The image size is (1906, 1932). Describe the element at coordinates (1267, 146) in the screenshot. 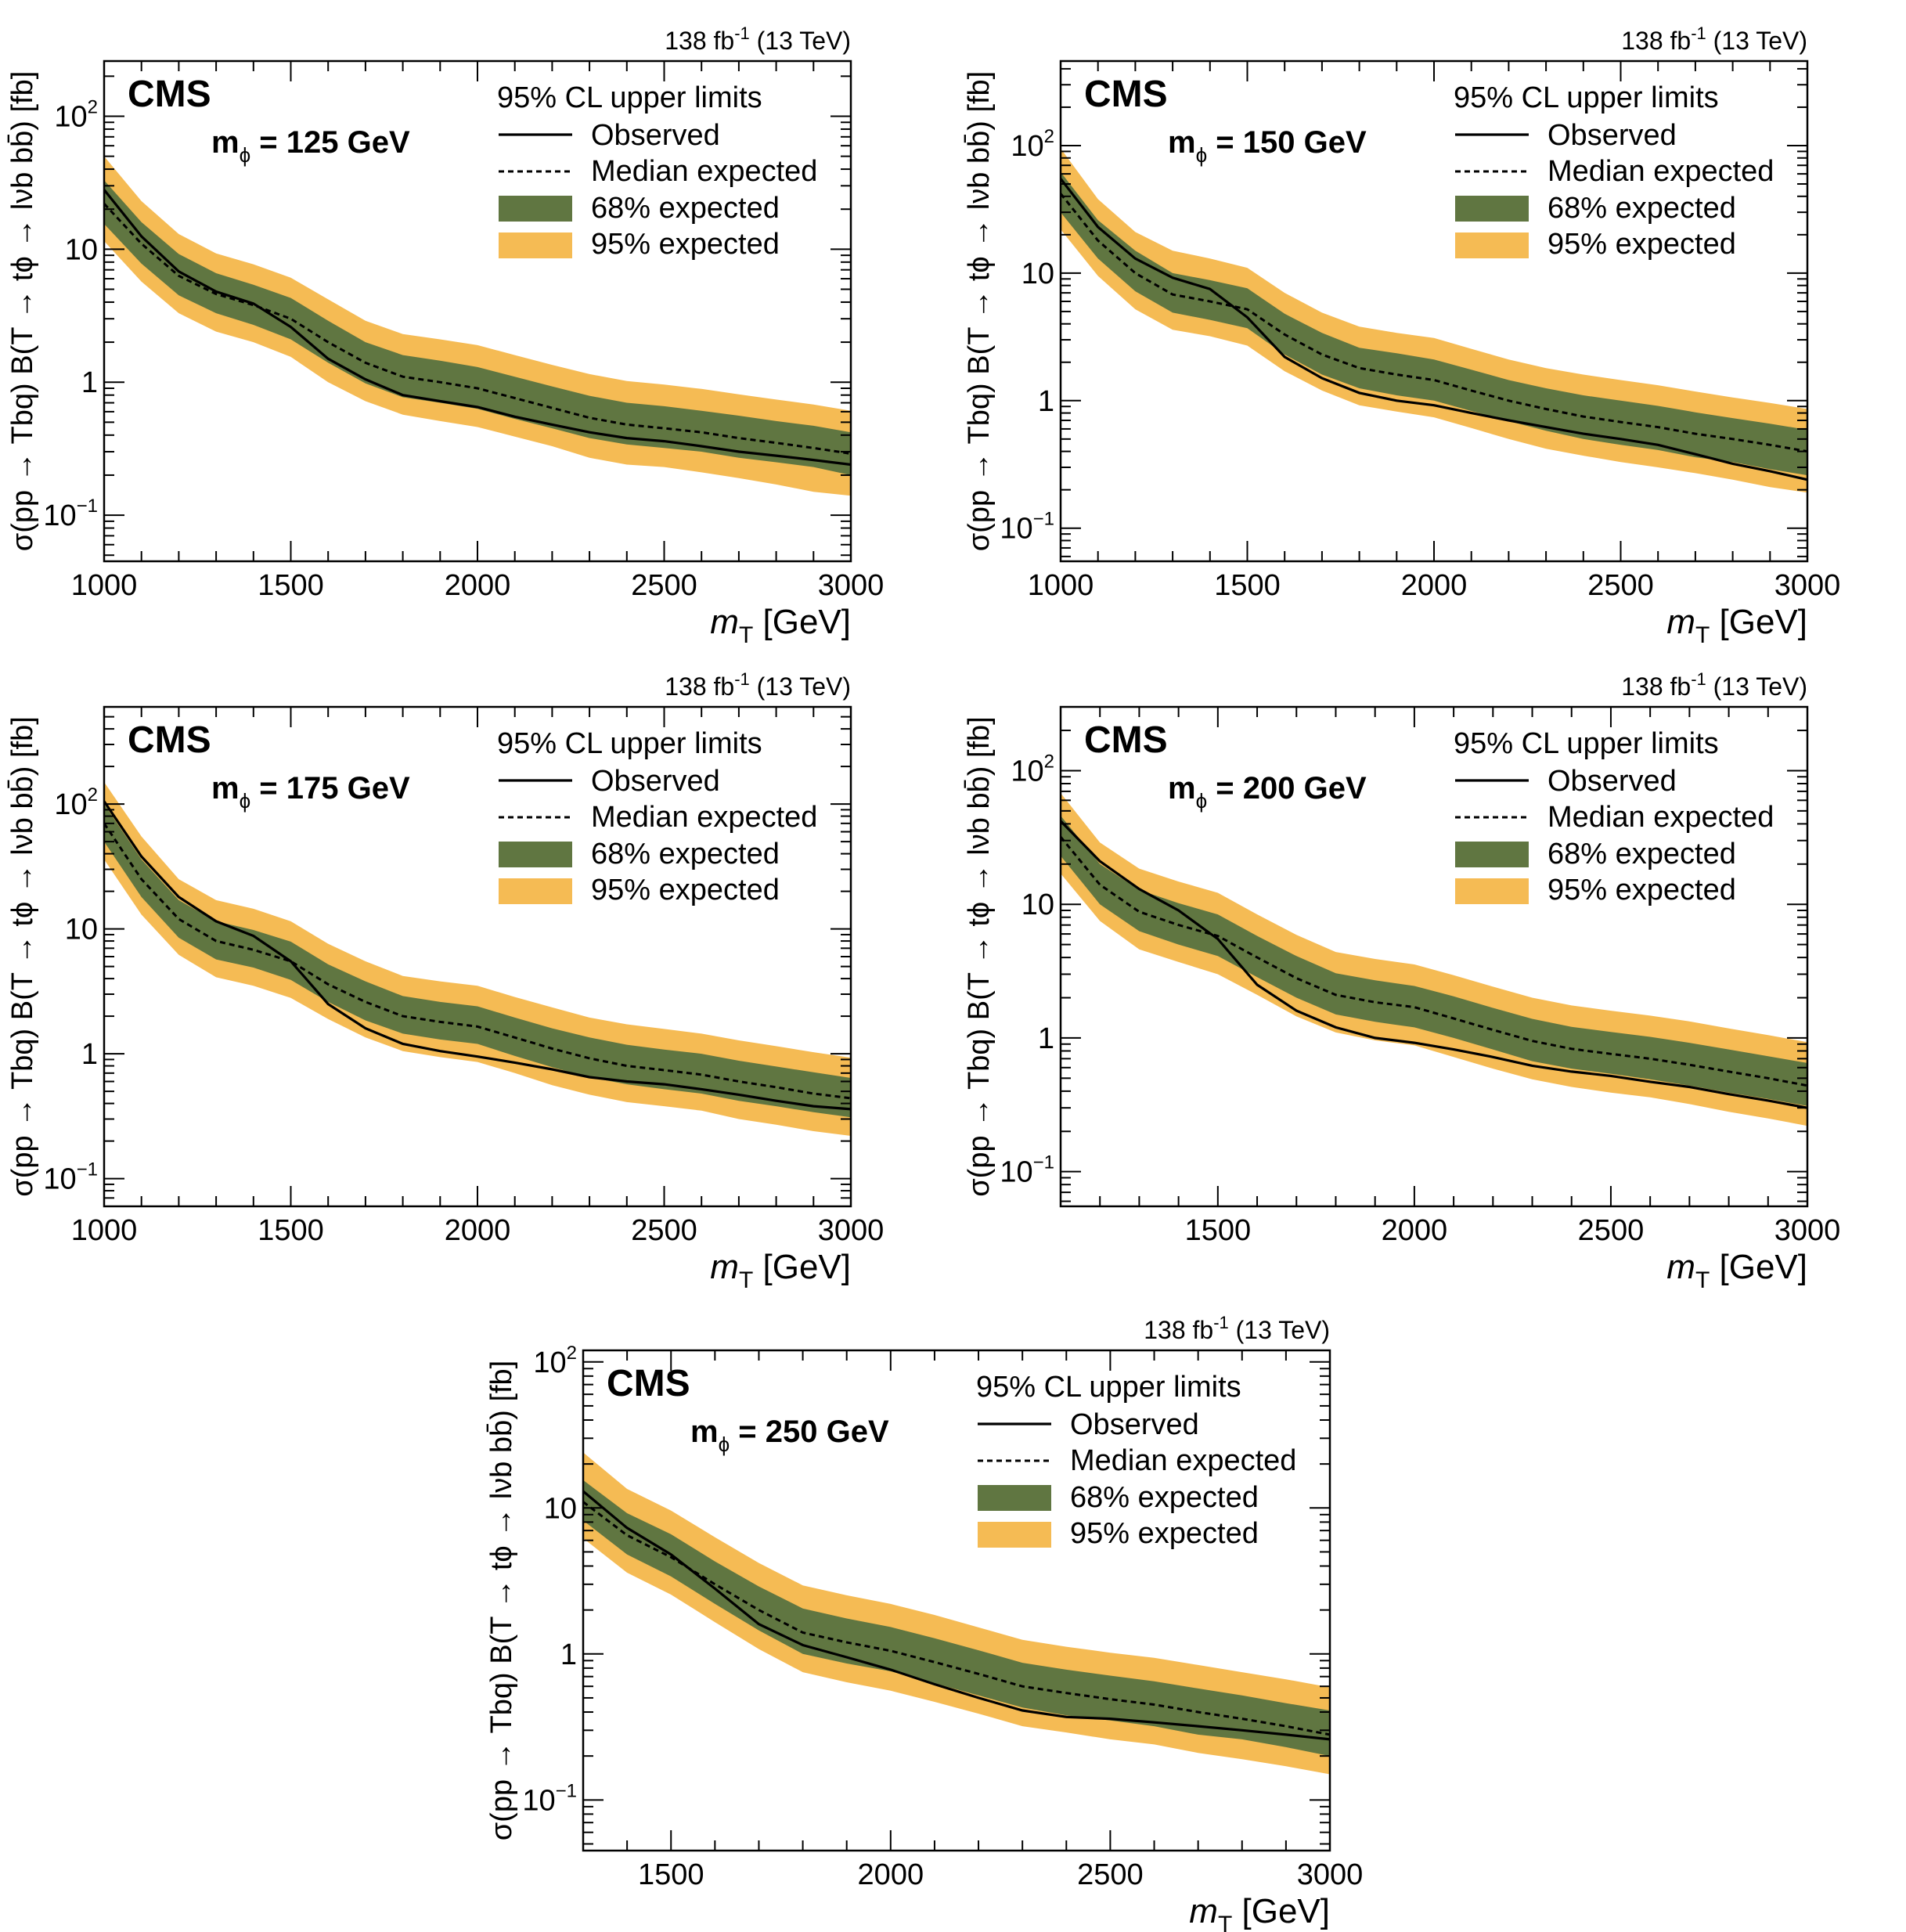

I see `mass-label: mϕ = 150 GeV` at that location.